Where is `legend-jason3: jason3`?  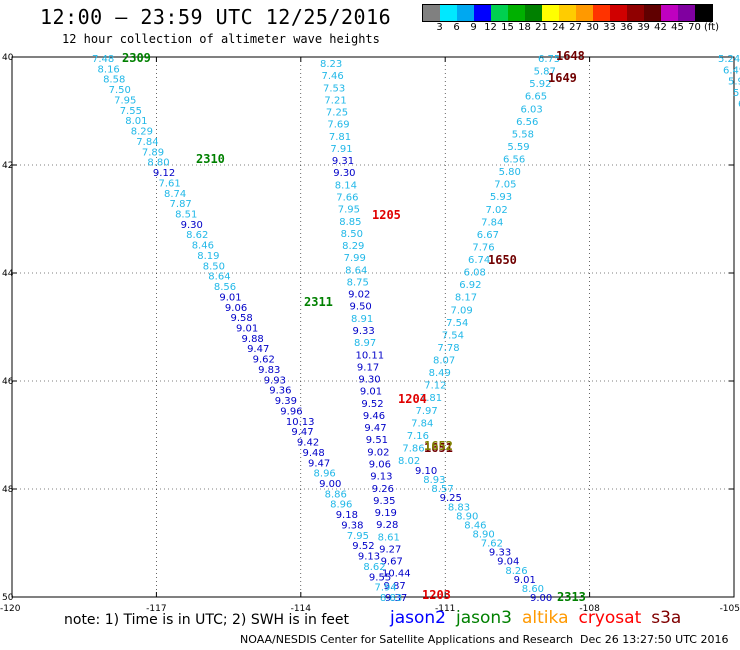
legend-jason3: jason3 is located at coordinates (484, 618).